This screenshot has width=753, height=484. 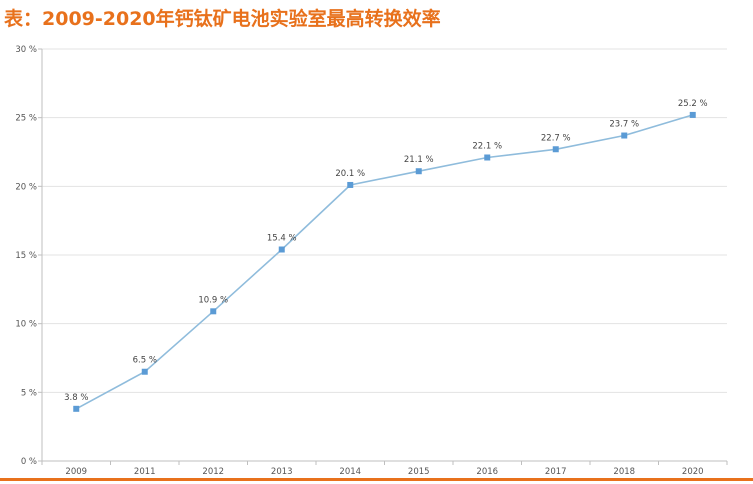 What do you see at coordinates (76, 398) in the screenshot?
I see `data-label: 3.8 %` at bounding box center [76, 398].